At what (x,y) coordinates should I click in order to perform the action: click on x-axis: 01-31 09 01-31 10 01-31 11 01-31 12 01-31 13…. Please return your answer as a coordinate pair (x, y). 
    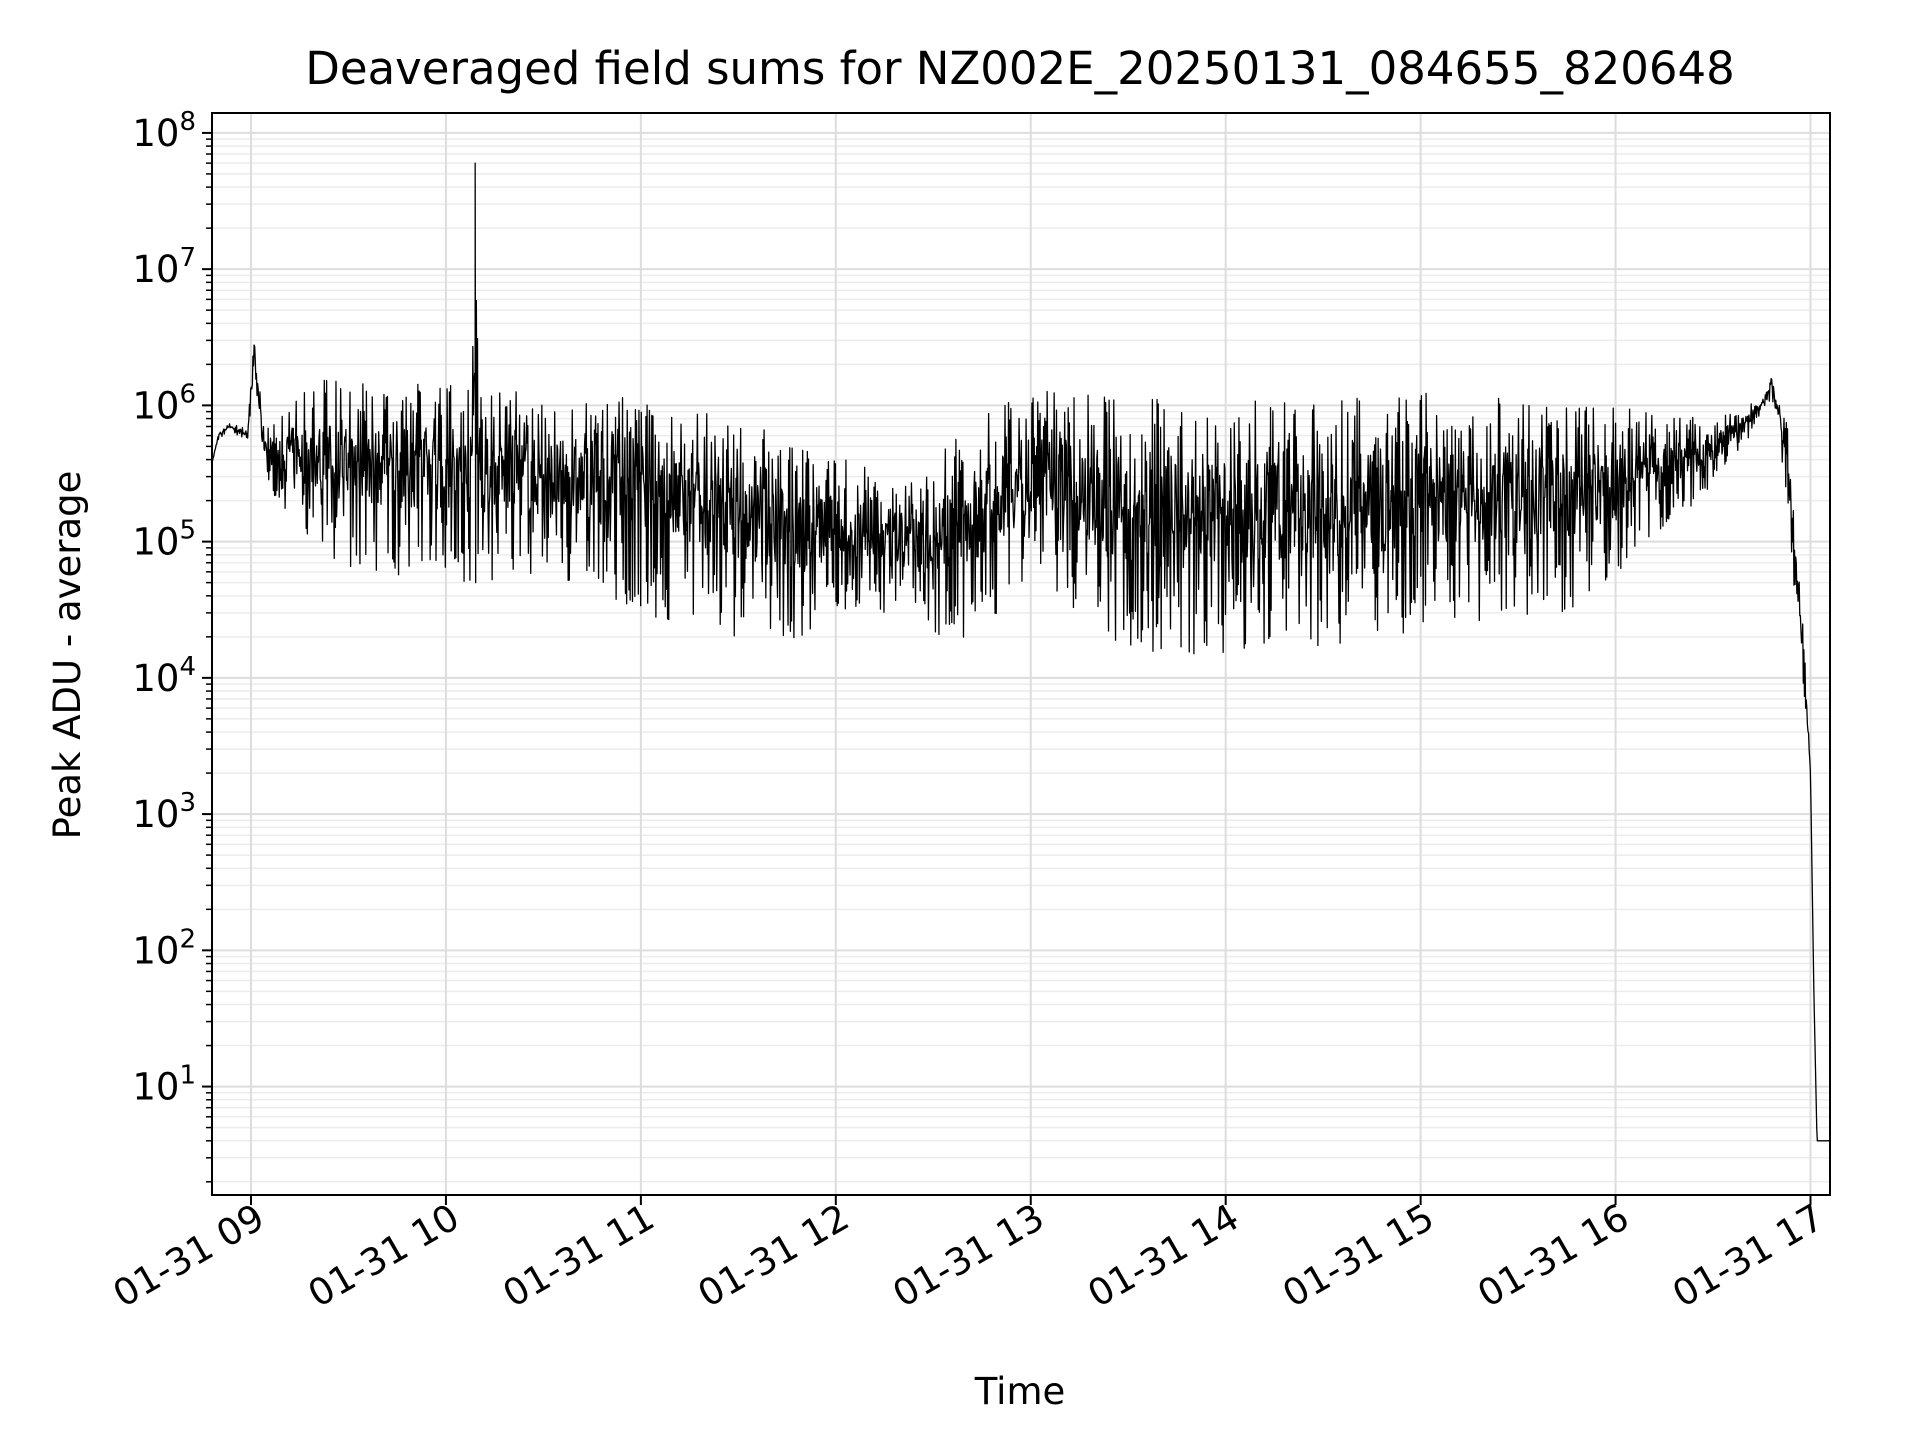
    Looking at the image, I should click on (968, 1255).